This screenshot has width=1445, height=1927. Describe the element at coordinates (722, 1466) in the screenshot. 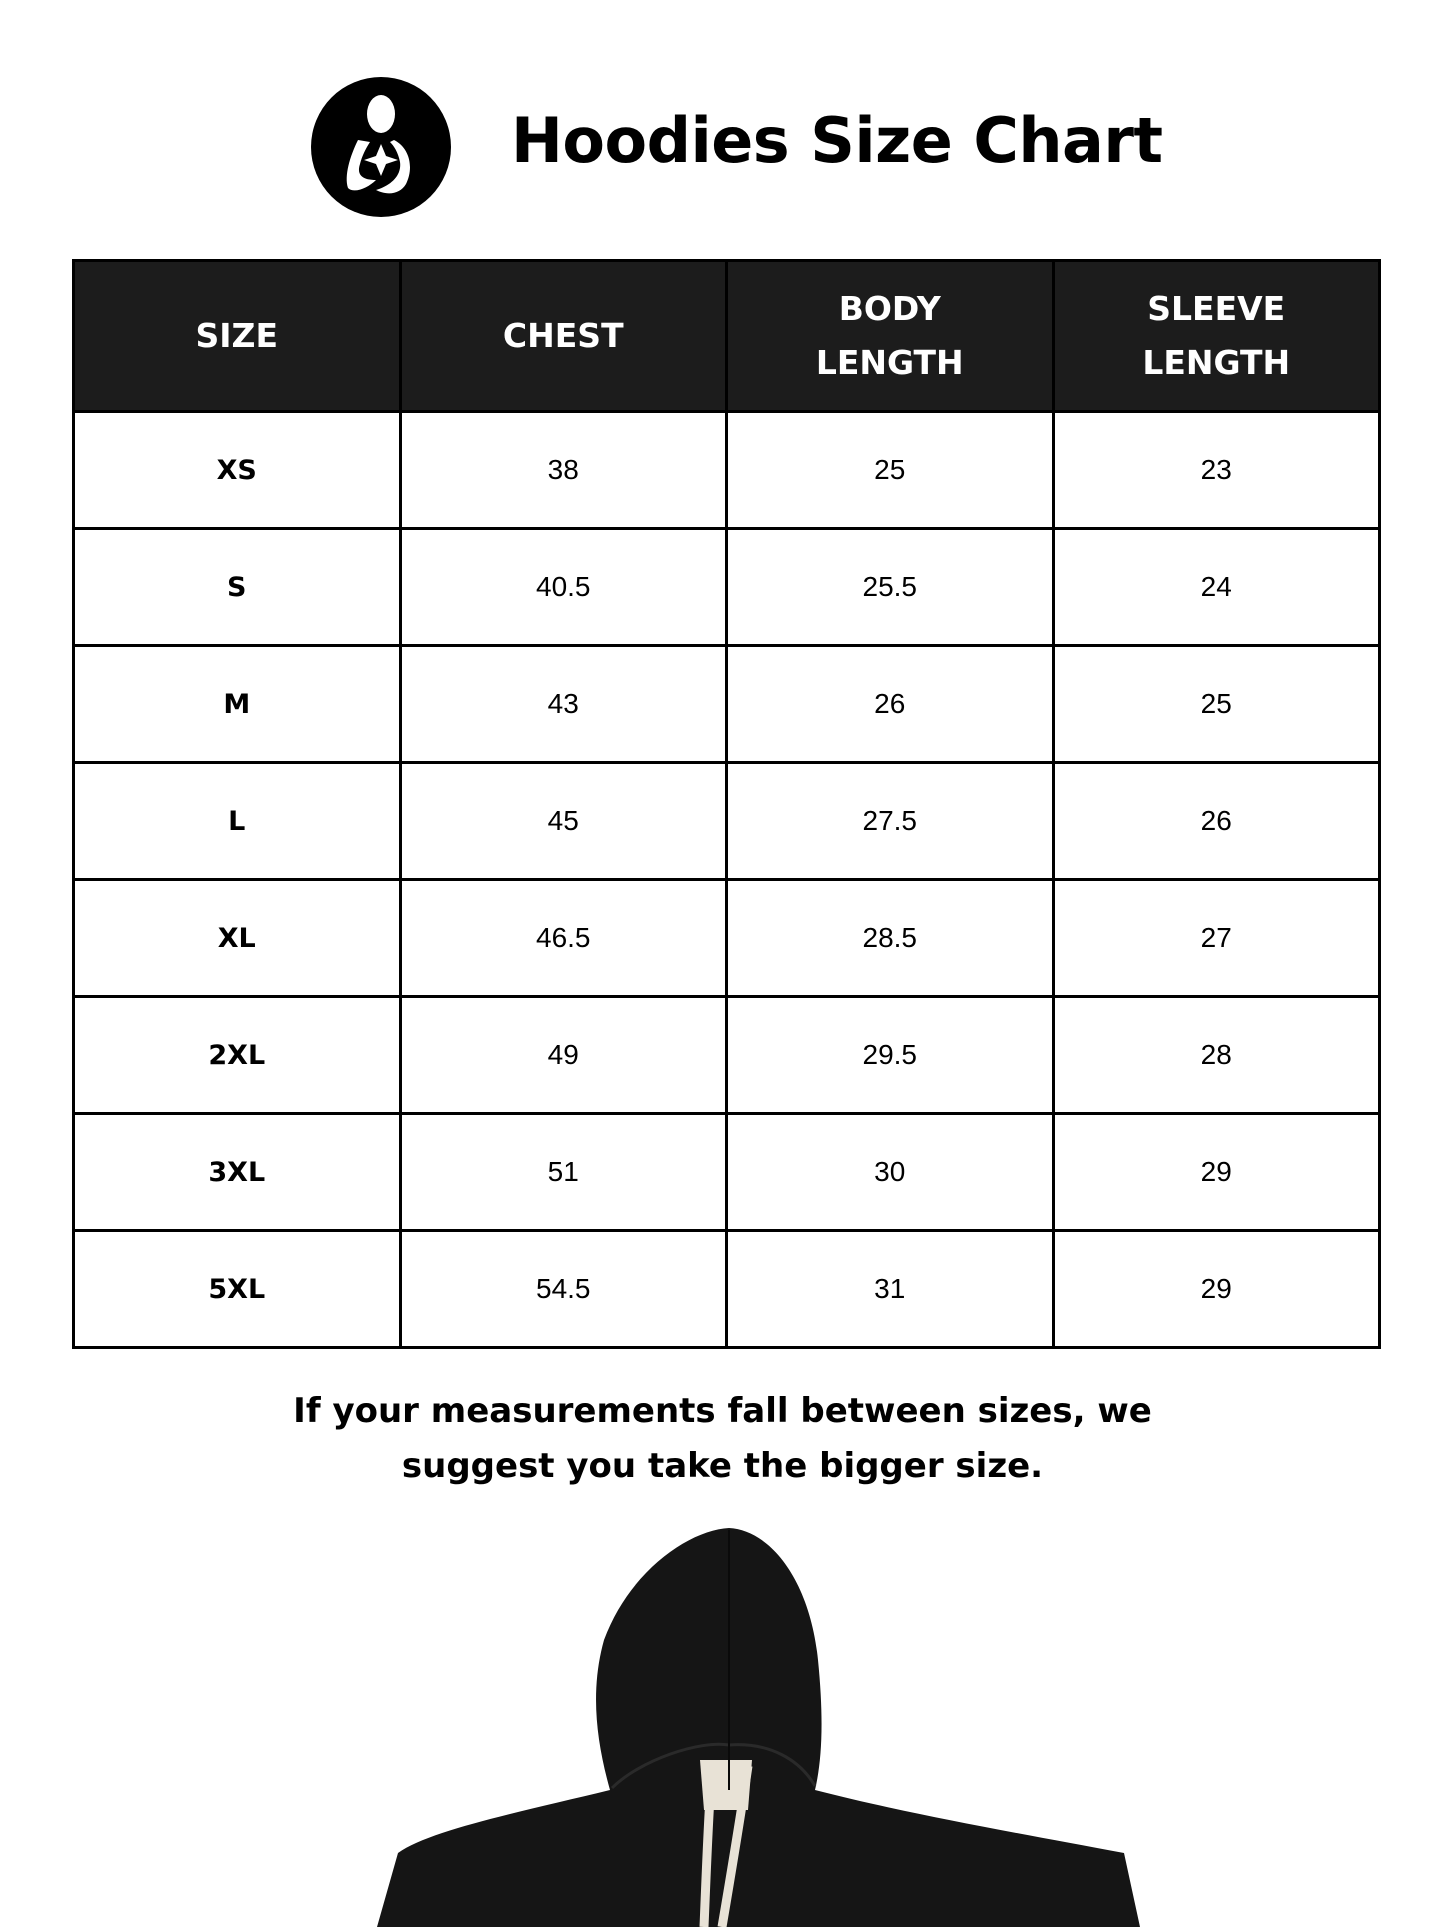

I see `note-line-2: suggest you take the bigger size.` at that location.